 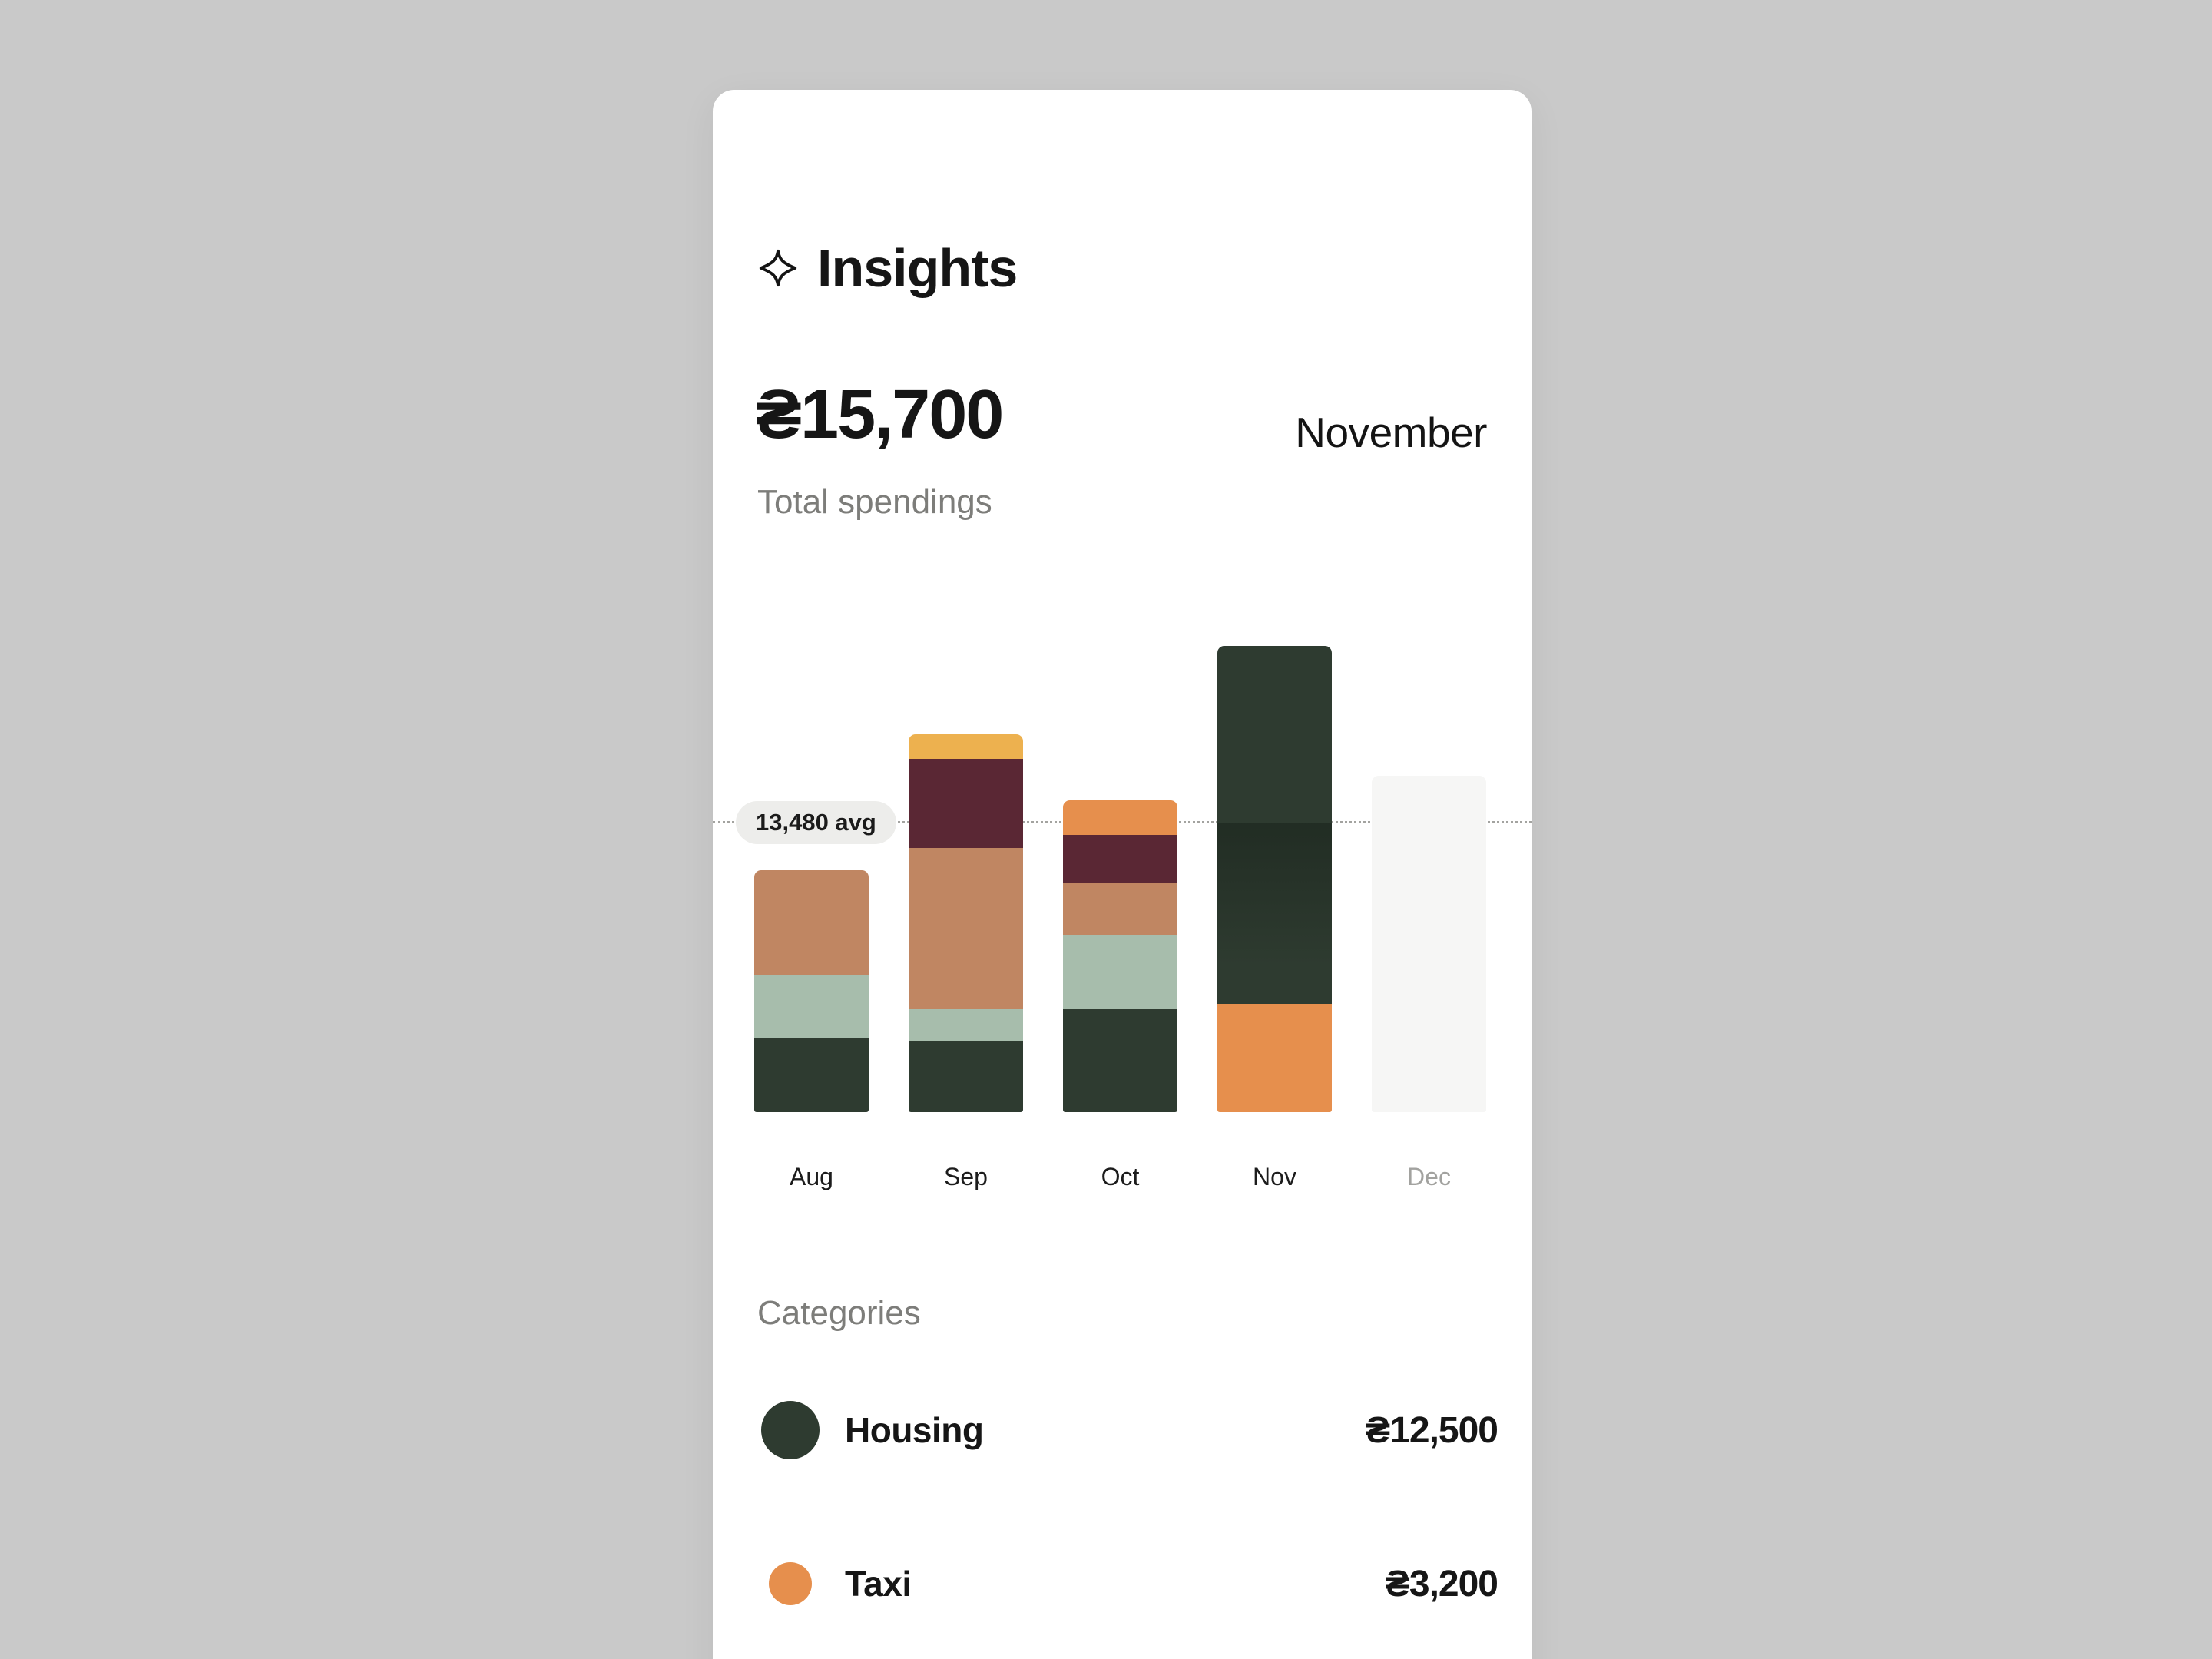 I want to click on category-name: Taxi, so click(x=878, y=1584).